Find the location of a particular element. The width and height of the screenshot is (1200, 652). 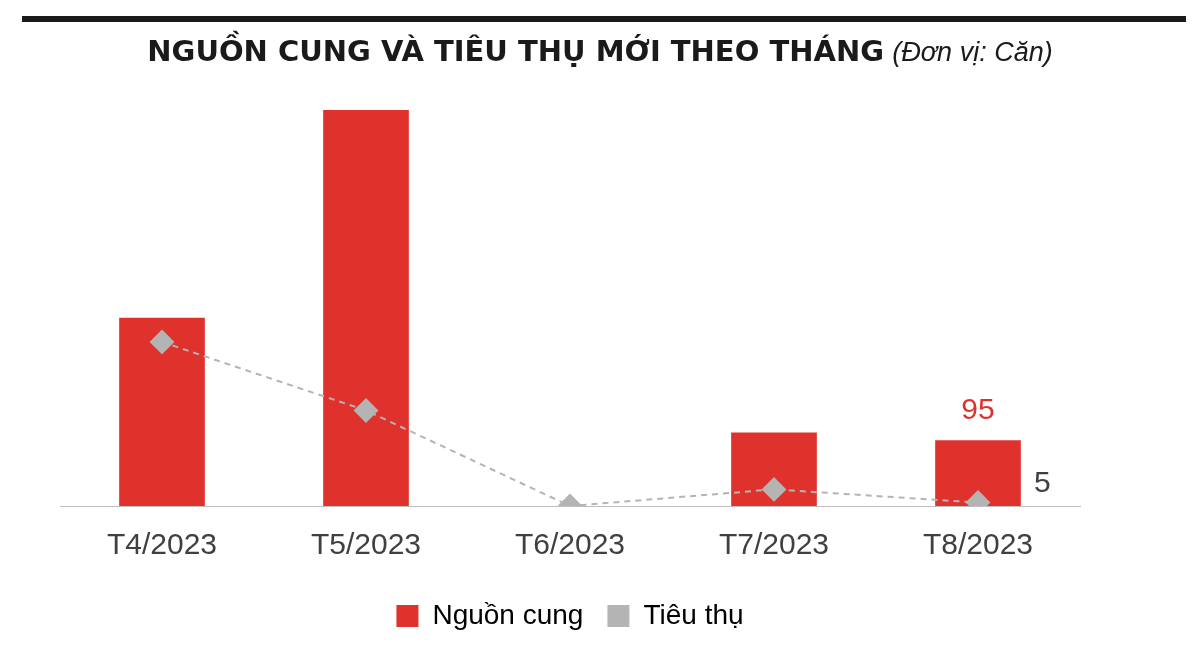

x-tick-label: T5/2023 is located at coordinates (366, 544).